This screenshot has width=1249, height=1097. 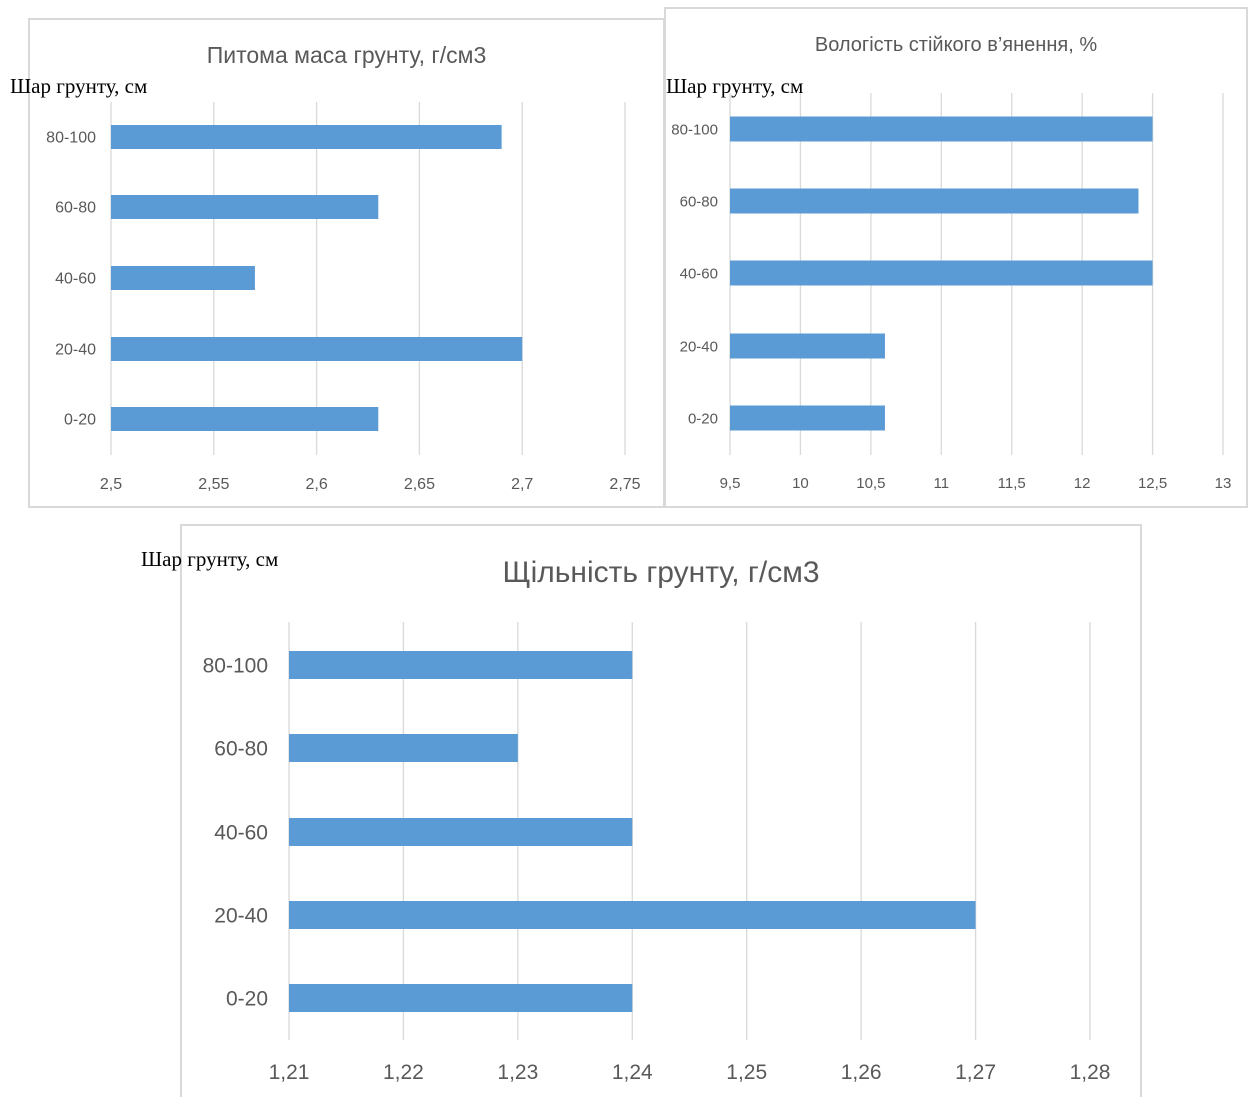 I want to click on x-tick-label: 2,55, so click(x=213, y=484).